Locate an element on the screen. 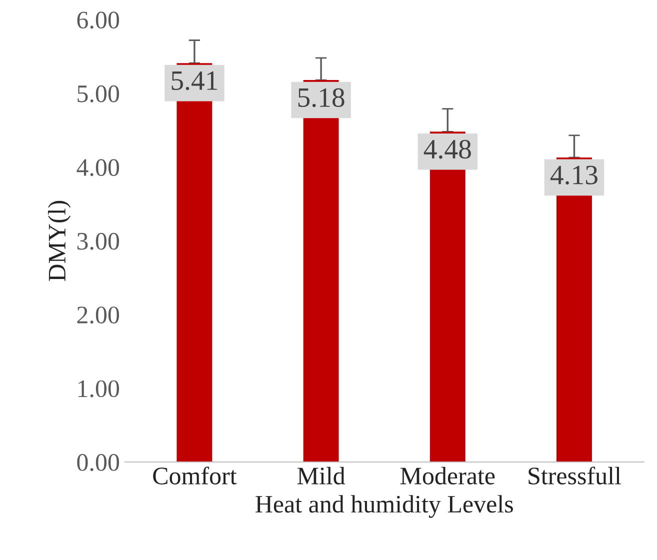 The image size is (657, 560). x-tick-label: Stressfull is located at coordinates (574, 475).